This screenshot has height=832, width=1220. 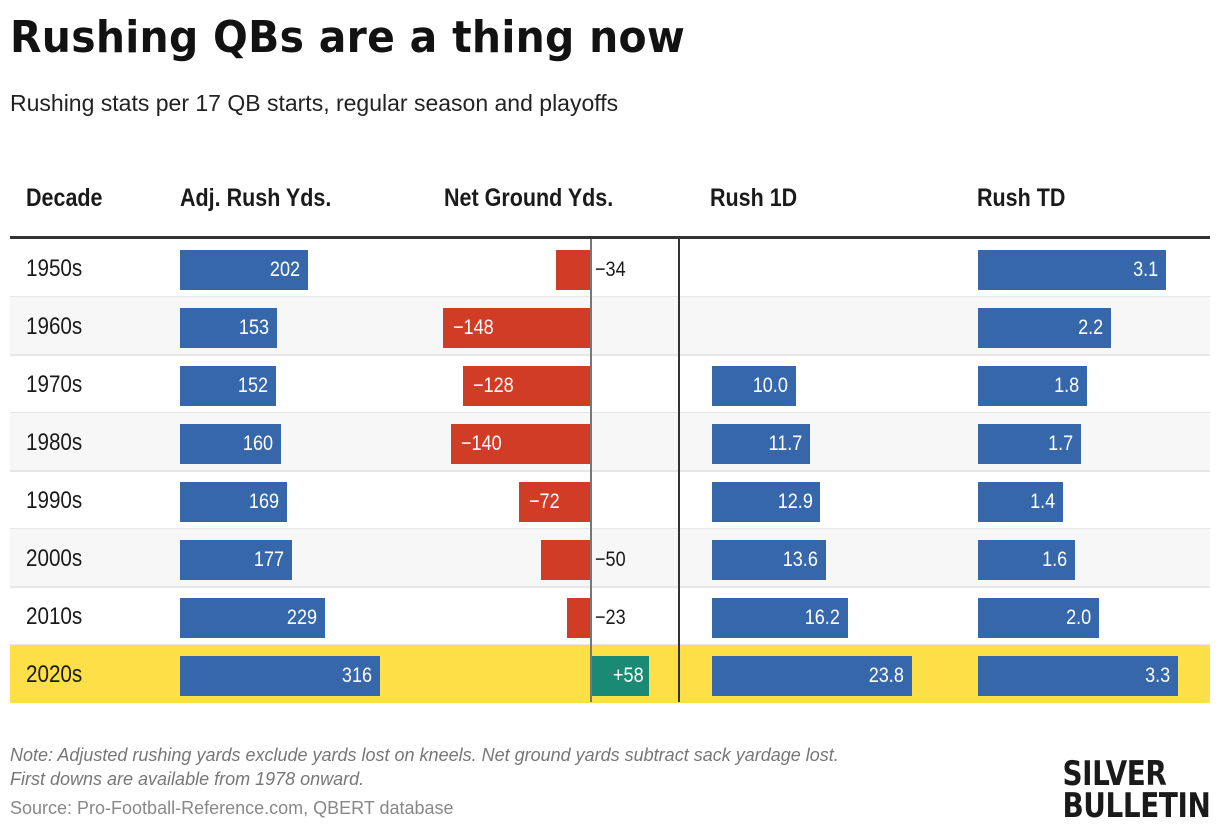 I want to click on rush-td-bar: 3.1, so click(x=1072, y=270).